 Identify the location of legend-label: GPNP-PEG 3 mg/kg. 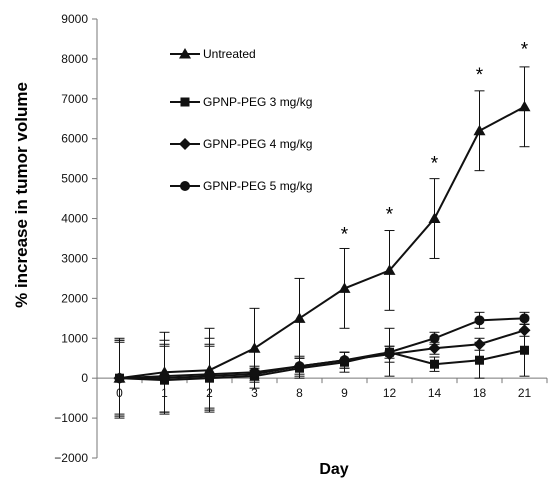
(257, 102).